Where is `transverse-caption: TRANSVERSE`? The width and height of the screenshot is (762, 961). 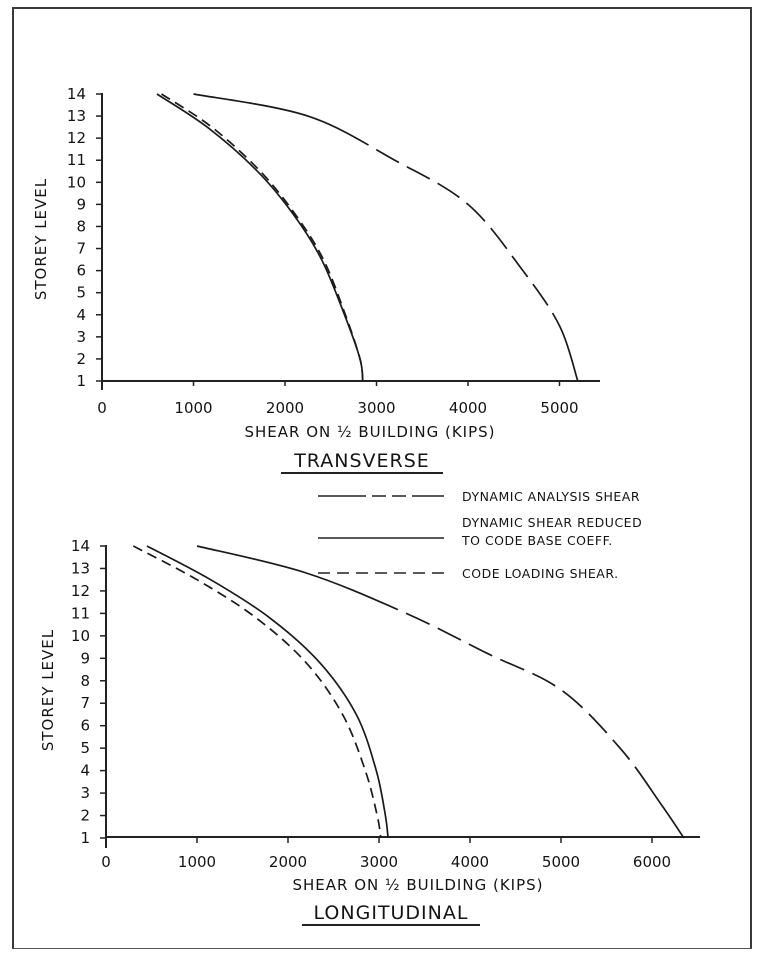
transverse-caption: TRANSVERSE is located at coordinates (361, 461).